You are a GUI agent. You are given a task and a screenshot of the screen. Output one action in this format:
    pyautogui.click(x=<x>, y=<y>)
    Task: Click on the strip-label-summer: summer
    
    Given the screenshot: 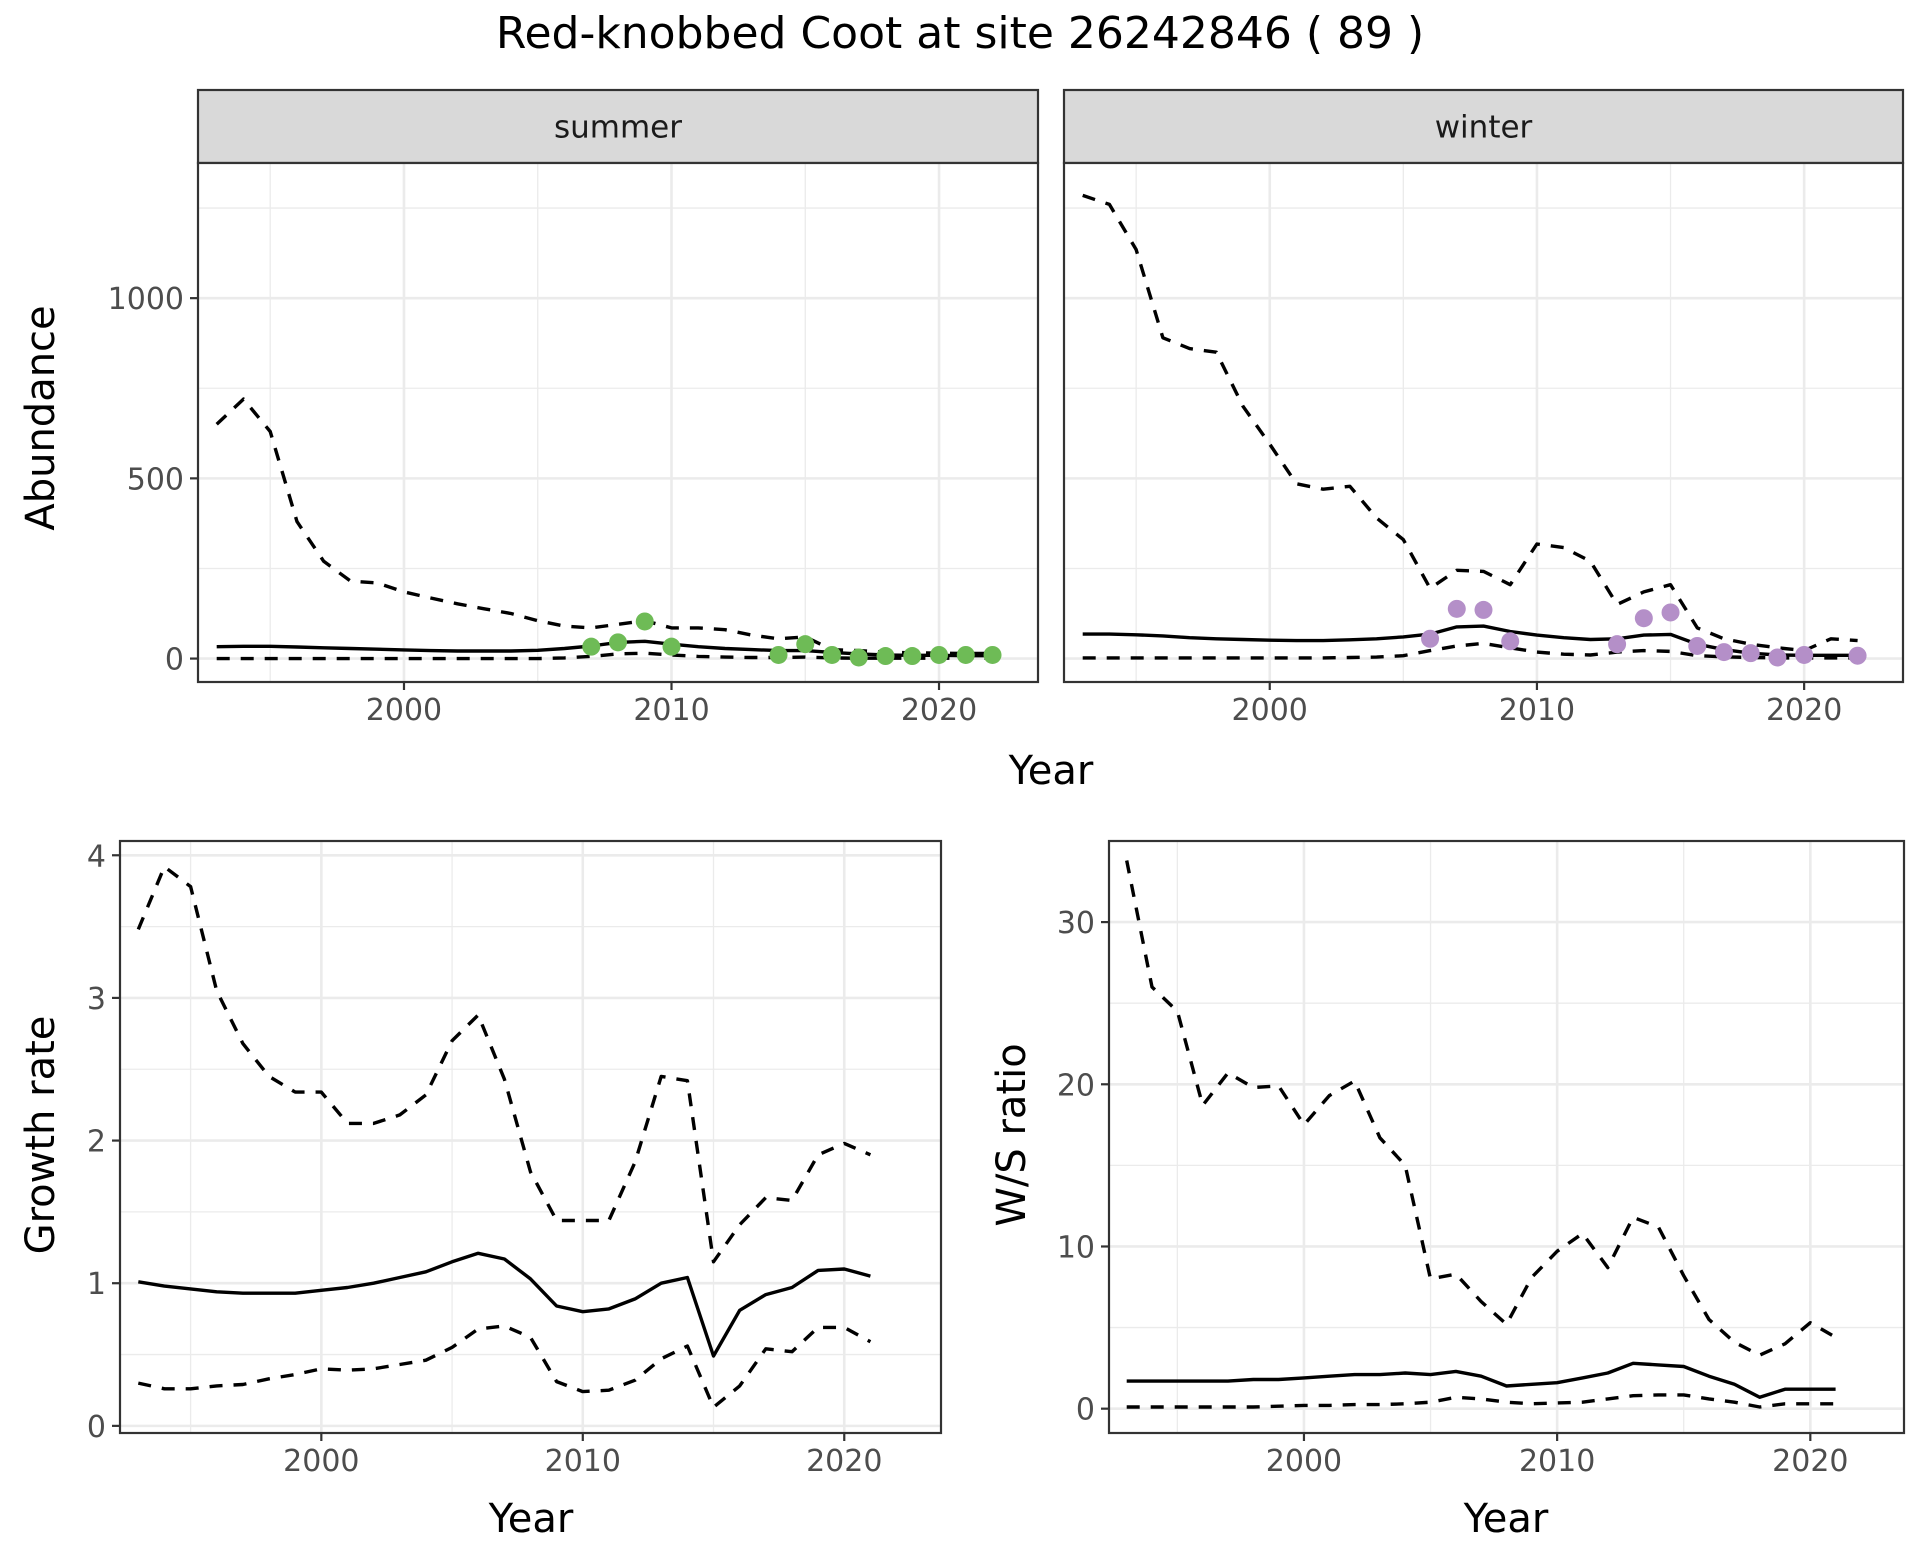 What is the action you would take?
    pyautogui.click(x=618, y=128)
    